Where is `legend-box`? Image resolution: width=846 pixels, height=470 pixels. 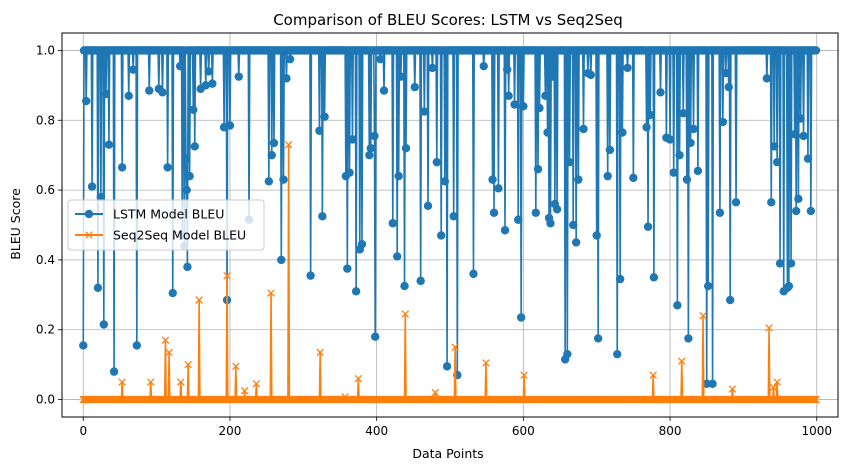 legend-box is located at coordinates (166, 225).